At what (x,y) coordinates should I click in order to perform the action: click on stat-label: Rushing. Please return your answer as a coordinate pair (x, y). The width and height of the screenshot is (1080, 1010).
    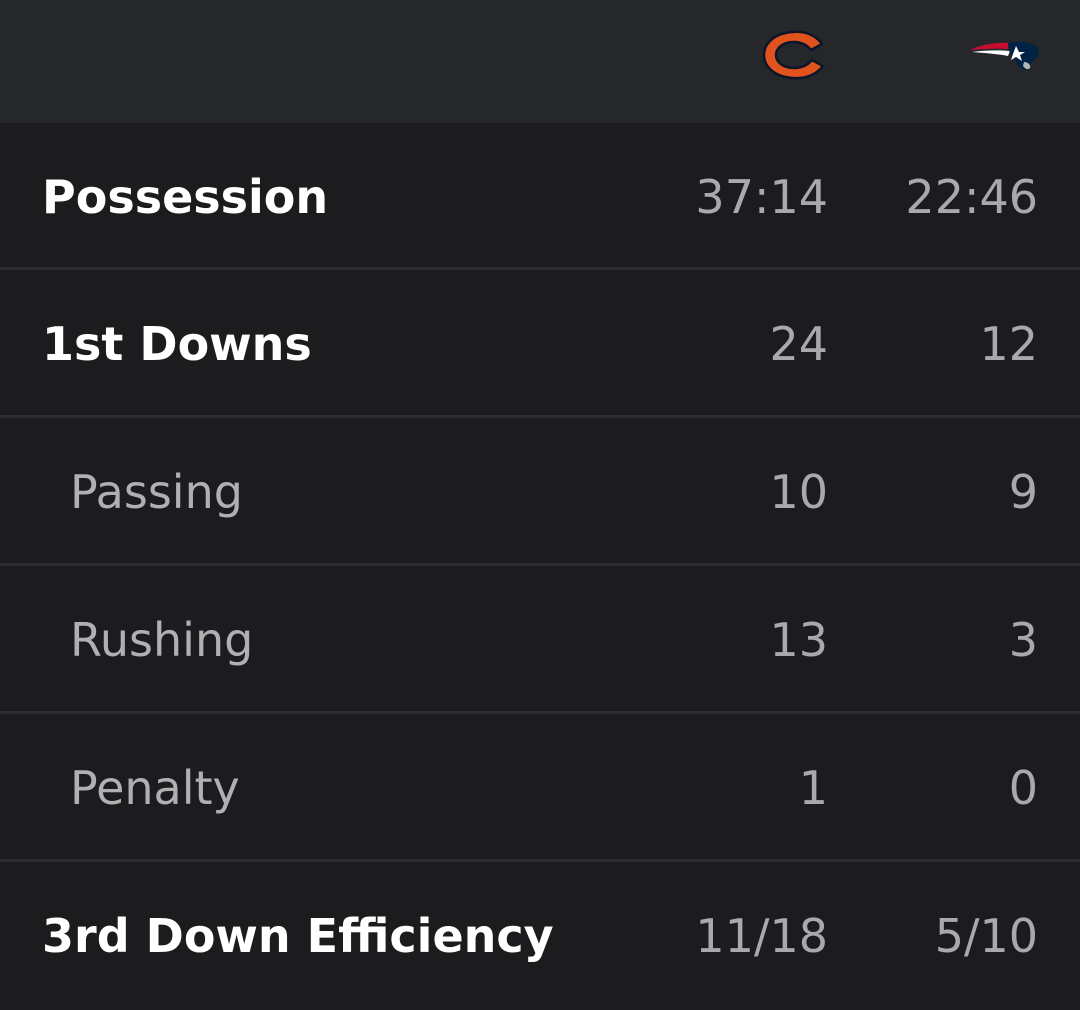
    Looking at the image, I should click on (162, 640).